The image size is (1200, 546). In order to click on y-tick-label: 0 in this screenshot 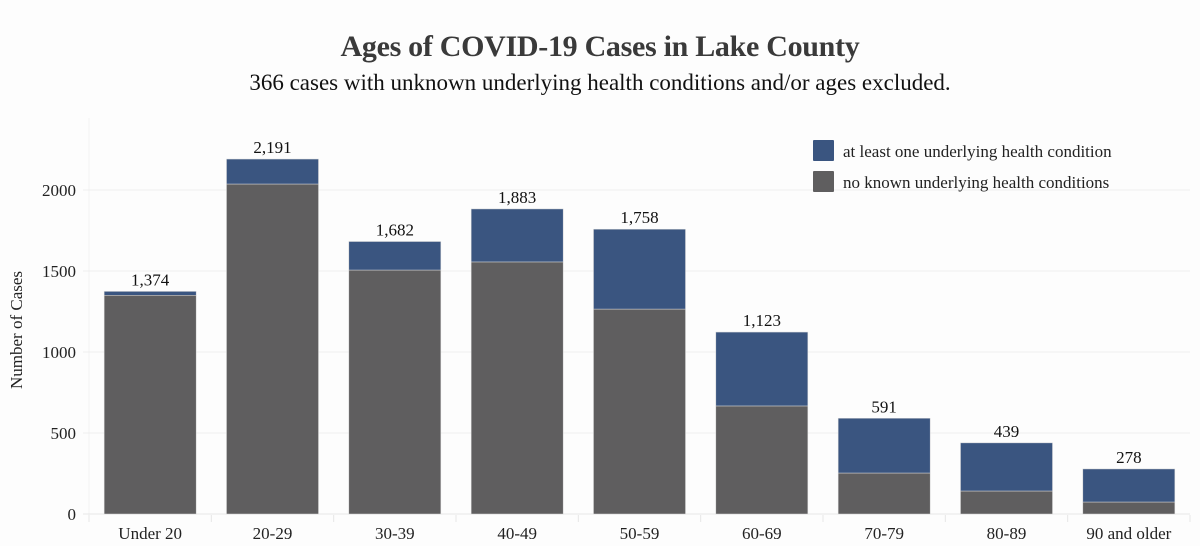, I will do `click(72, 514)`.